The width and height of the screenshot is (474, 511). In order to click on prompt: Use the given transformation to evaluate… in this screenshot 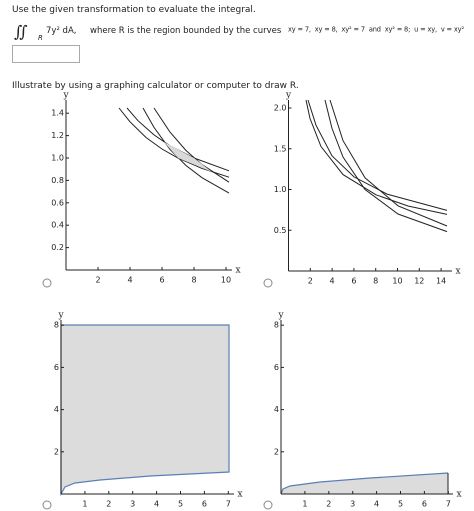, I will do `click(134, 10)`.